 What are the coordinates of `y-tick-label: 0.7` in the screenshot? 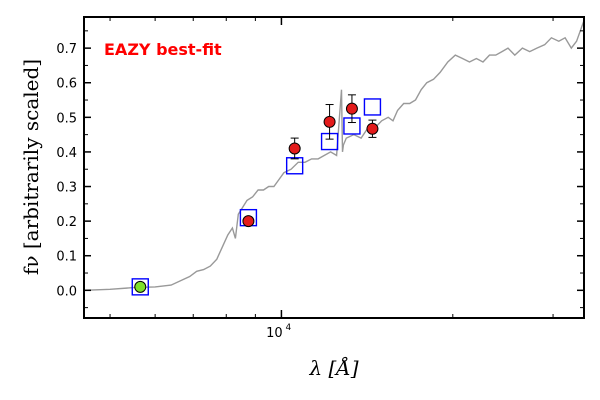 It's located at (66, 49).